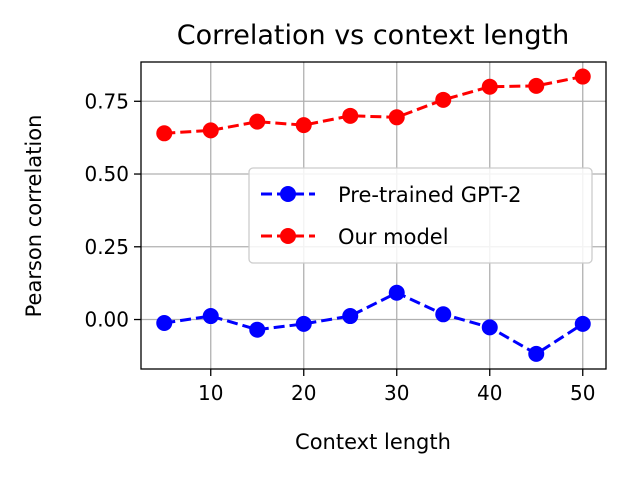  What do you see at coordinates (210, 393) in the screenshot?
I see `x-tick-label: 10` at bounding box center [210, 393].